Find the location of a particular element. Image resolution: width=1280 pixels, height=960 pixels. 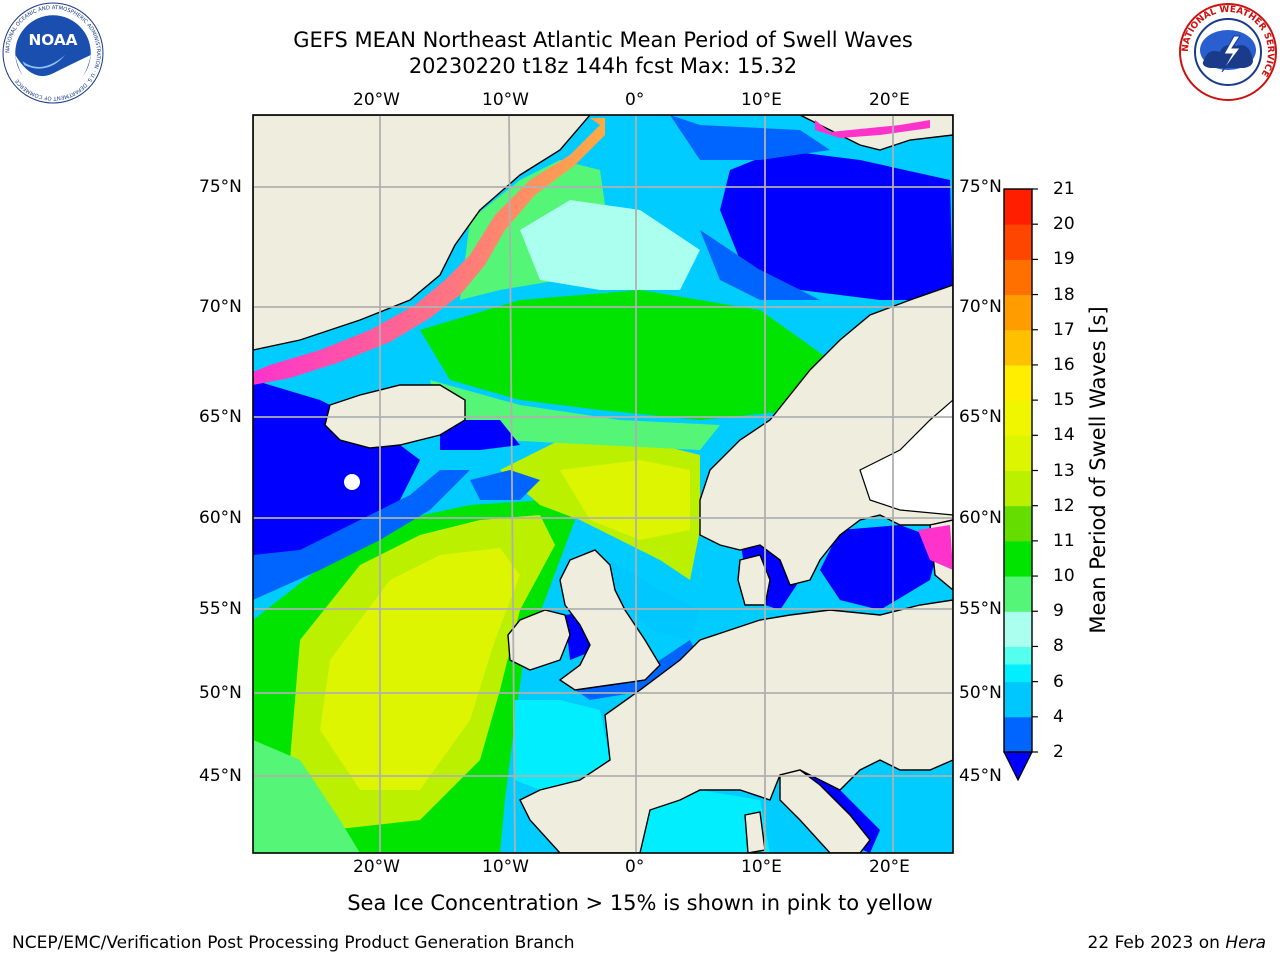

footer-host: Hera is located at coordinates (1245, 943).